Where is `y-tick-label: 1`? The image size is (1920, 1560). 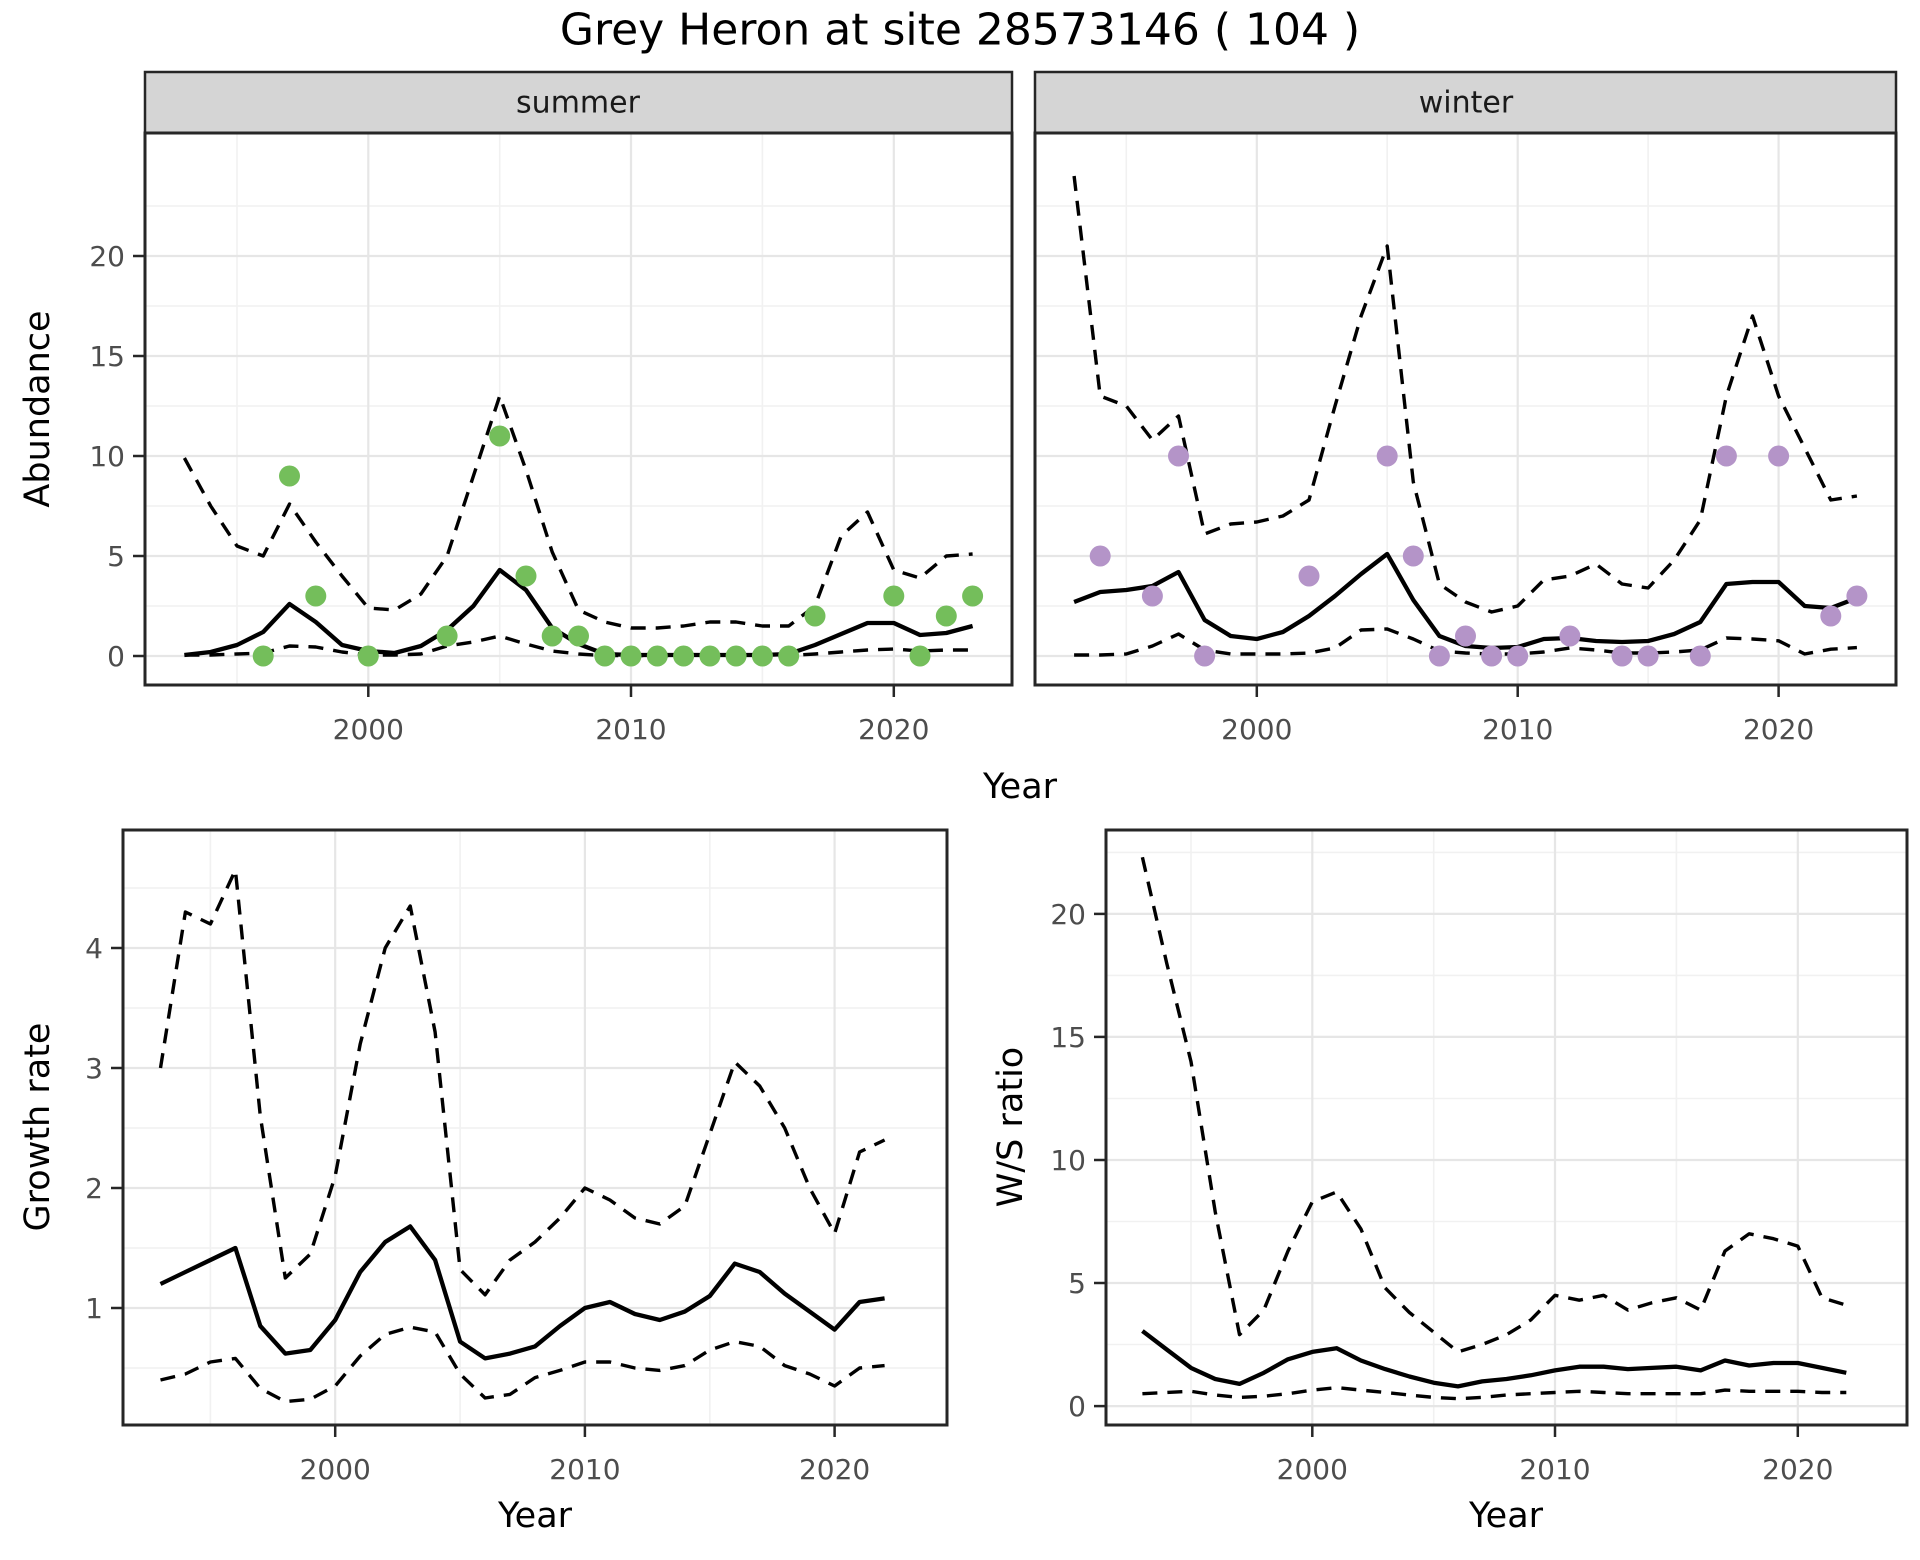
y-tick-label: 1 is located at coordinates (94, 1308).